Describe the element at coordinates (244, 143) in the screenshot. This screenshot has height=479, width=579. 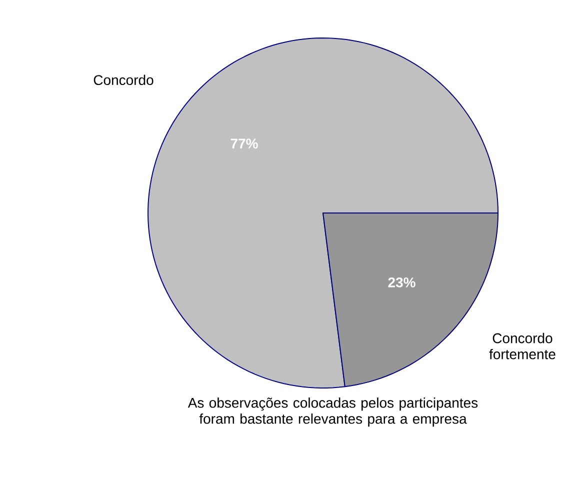
I see `data-label: 77%` at that location.